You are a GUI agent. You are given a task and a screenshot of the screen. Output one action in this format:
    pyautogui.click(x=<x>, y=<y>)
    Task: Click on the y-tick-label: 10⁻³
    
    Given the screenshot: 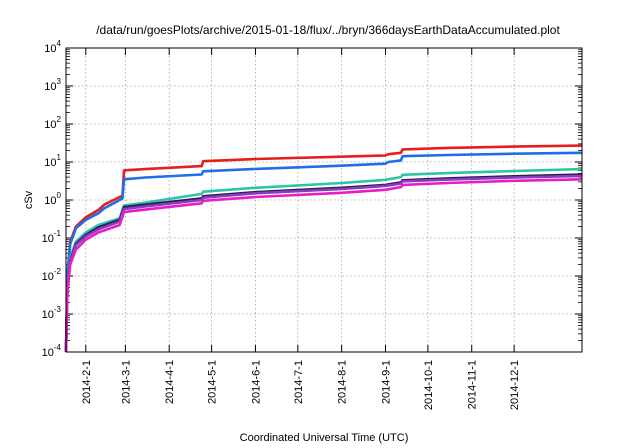 What is the action you would take?
    pyautogui.click(x=52, y=313)
    